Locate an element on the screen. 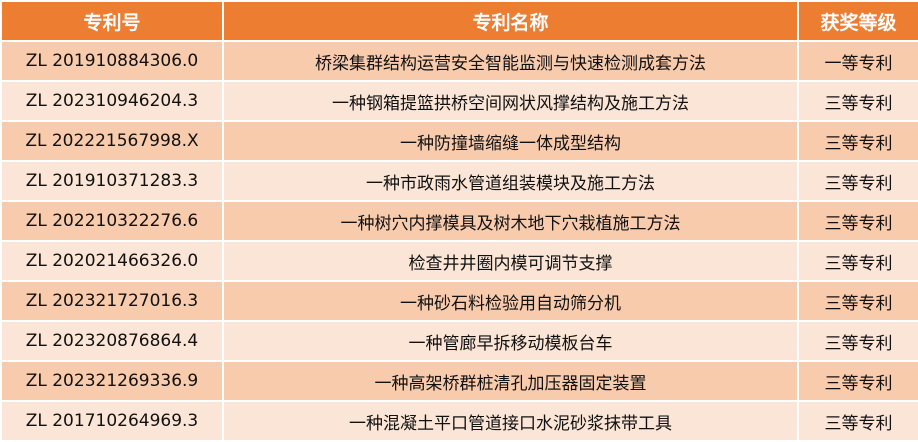 The height and width of the screenshot is (442, 918). patent-name-cell: 一种混凝土平口管道接口水泥砂浆抹带工具 is located at coordinates (510, 421).